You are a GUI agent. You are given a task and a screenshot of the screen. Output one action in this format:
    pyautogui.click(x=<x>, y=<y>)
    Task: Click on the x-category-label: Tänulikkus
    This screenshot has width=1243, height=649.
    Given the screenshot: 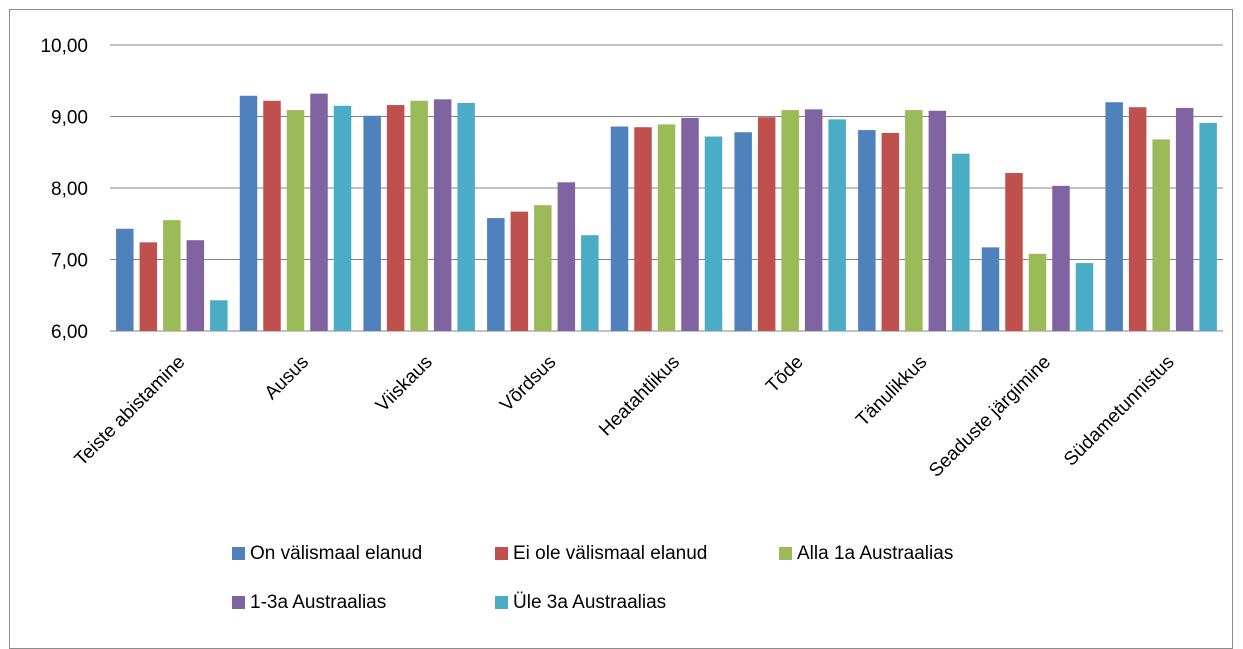 What is the action you would take?
    pyautogui.click(x=891, y=391)
    